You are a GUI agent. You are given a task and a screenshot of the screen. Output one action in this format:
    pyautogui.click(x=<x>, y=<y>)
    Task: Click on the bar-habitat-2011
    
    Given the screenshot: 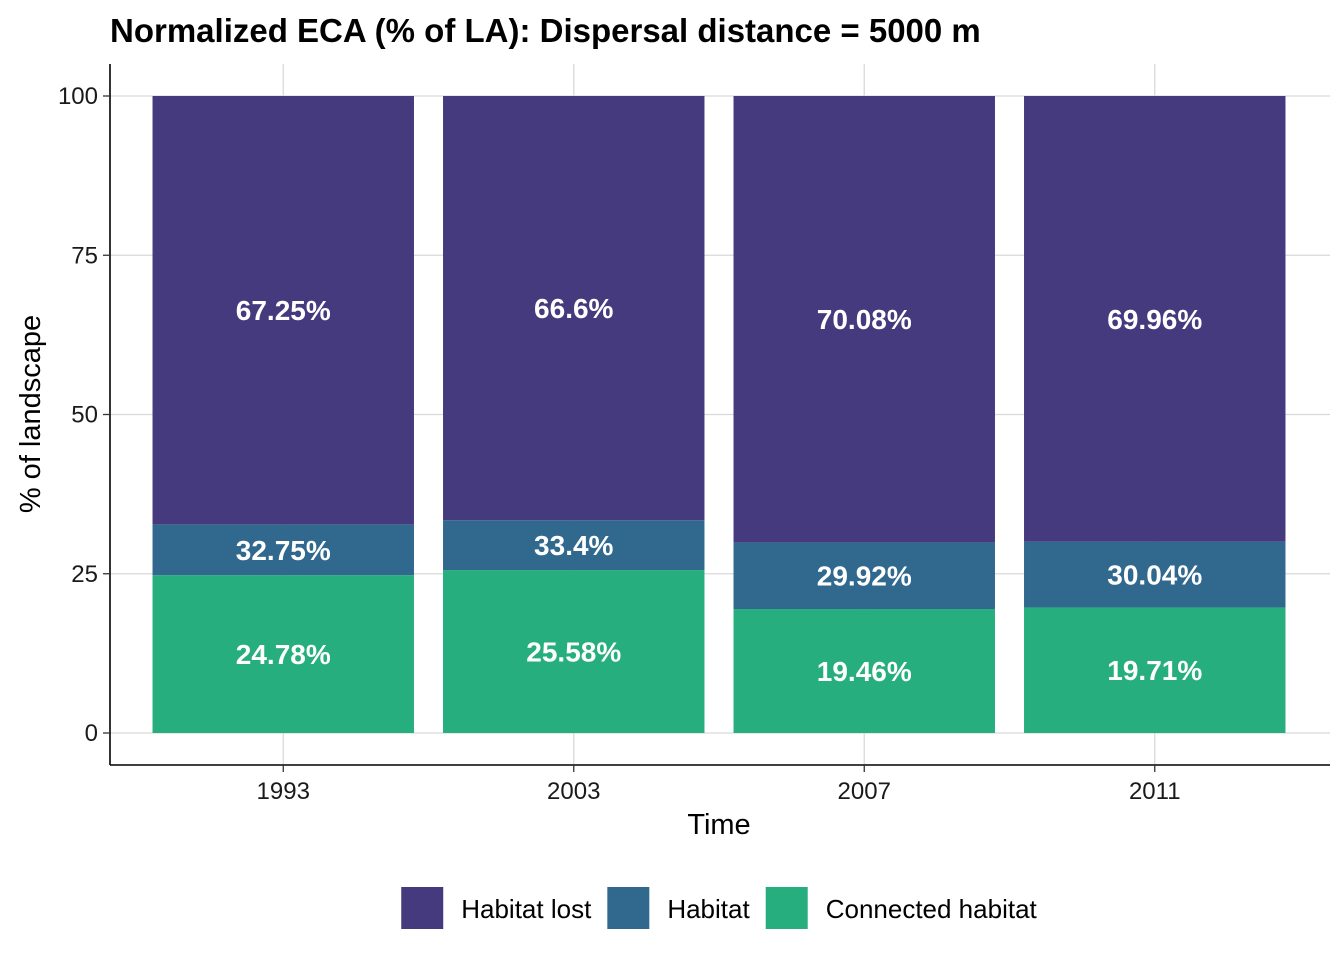 What is the action you would take?
    pyautogui.click(x=1155, y=574)
    